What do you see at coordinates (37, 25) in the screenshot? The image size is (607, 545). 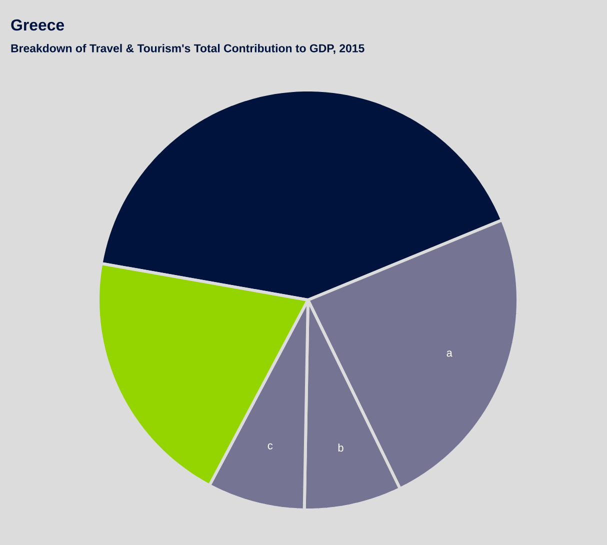 I see `chart-title: Greece` at bounding box center [37, 25].